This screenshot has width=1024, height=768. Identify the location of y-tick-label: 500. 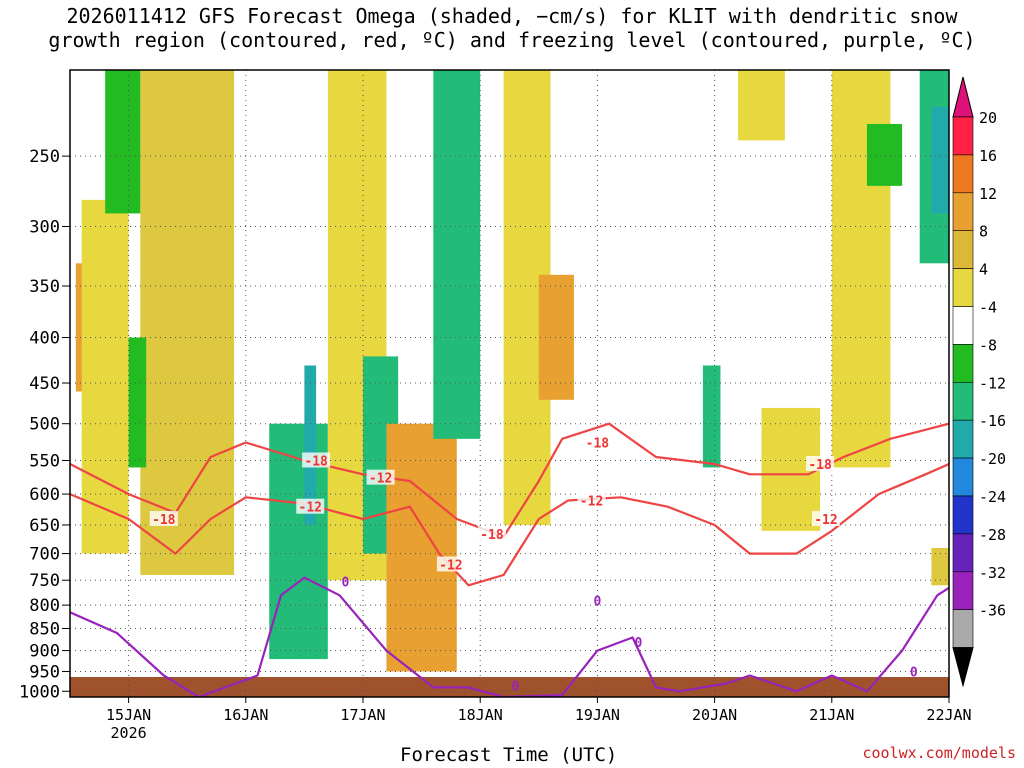
(44, 425).